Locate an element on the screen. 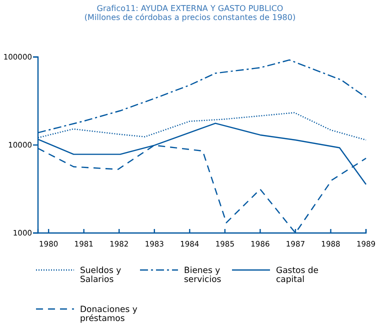 This screenshot has height=329, width=381. legend-label: Bienes y servicios is located at coordinates (203, 275).